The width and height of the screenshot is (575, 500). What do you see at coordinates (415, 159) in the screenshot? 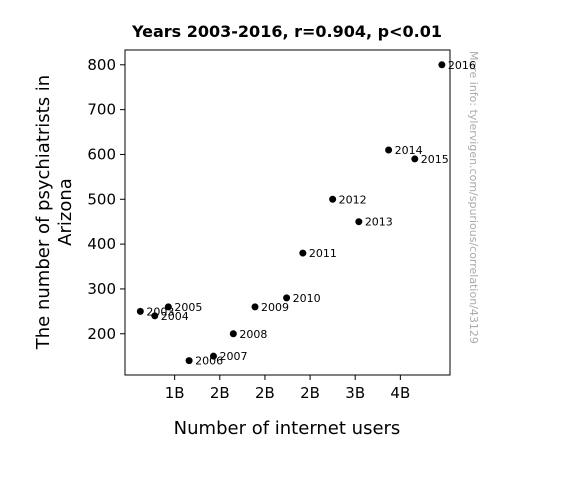
I see `data-point-2015` at bounding box center [415, 159].